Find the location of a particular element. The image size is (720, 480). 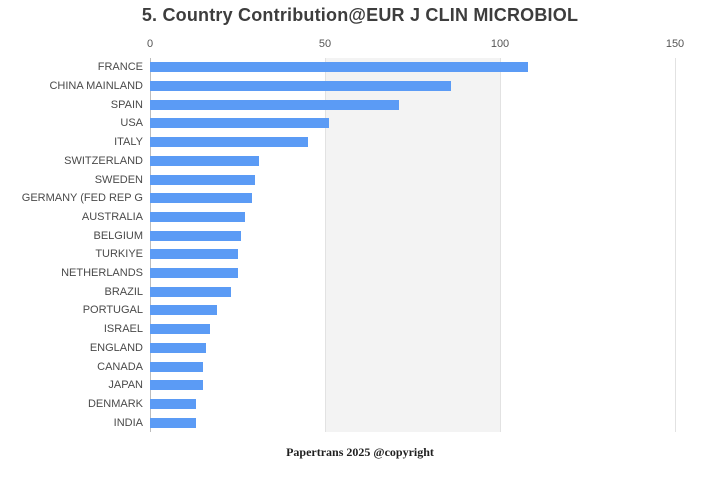

bar-row: CANADA is located at coordinates (386, 366).